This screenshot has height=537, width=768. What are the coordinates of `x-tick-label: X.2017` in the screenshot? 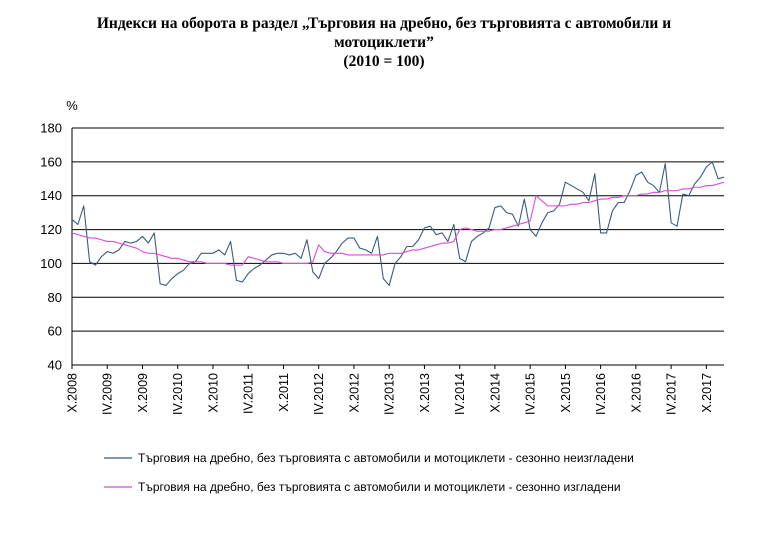 It's located at (707, 393).